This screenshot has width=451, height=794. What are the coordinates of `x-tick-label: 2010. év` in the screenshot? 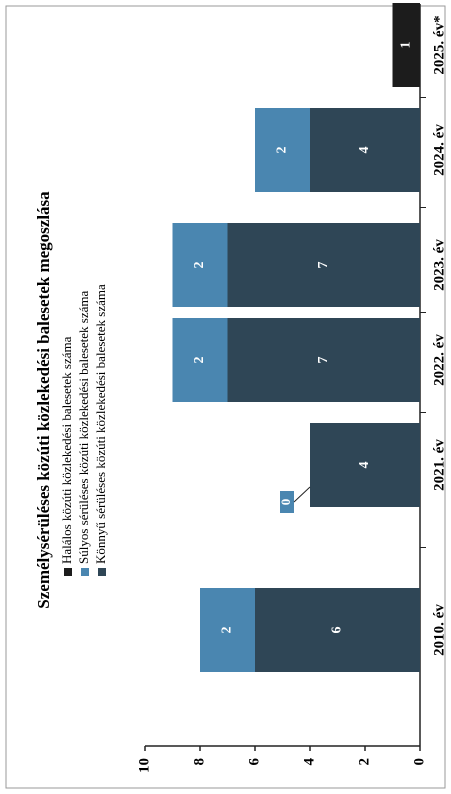 It's located at (439, 630).